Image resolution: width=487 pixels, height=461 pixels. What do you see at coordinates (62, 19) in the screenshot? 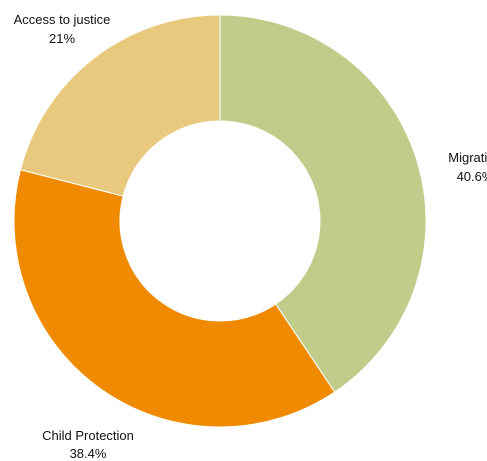
I see `label-name-access-to-justice: Access to justice` at bounding box center [62, 19].